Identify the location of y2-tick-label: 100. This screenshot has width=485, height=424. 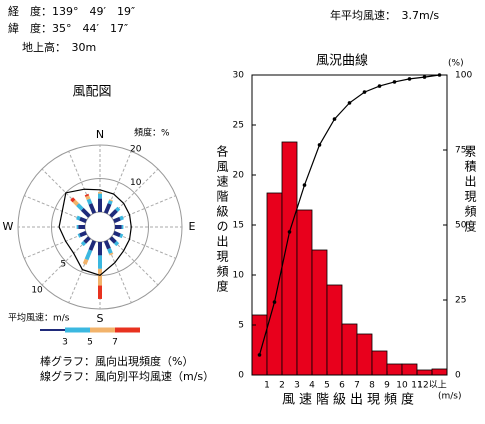
(463, 76).